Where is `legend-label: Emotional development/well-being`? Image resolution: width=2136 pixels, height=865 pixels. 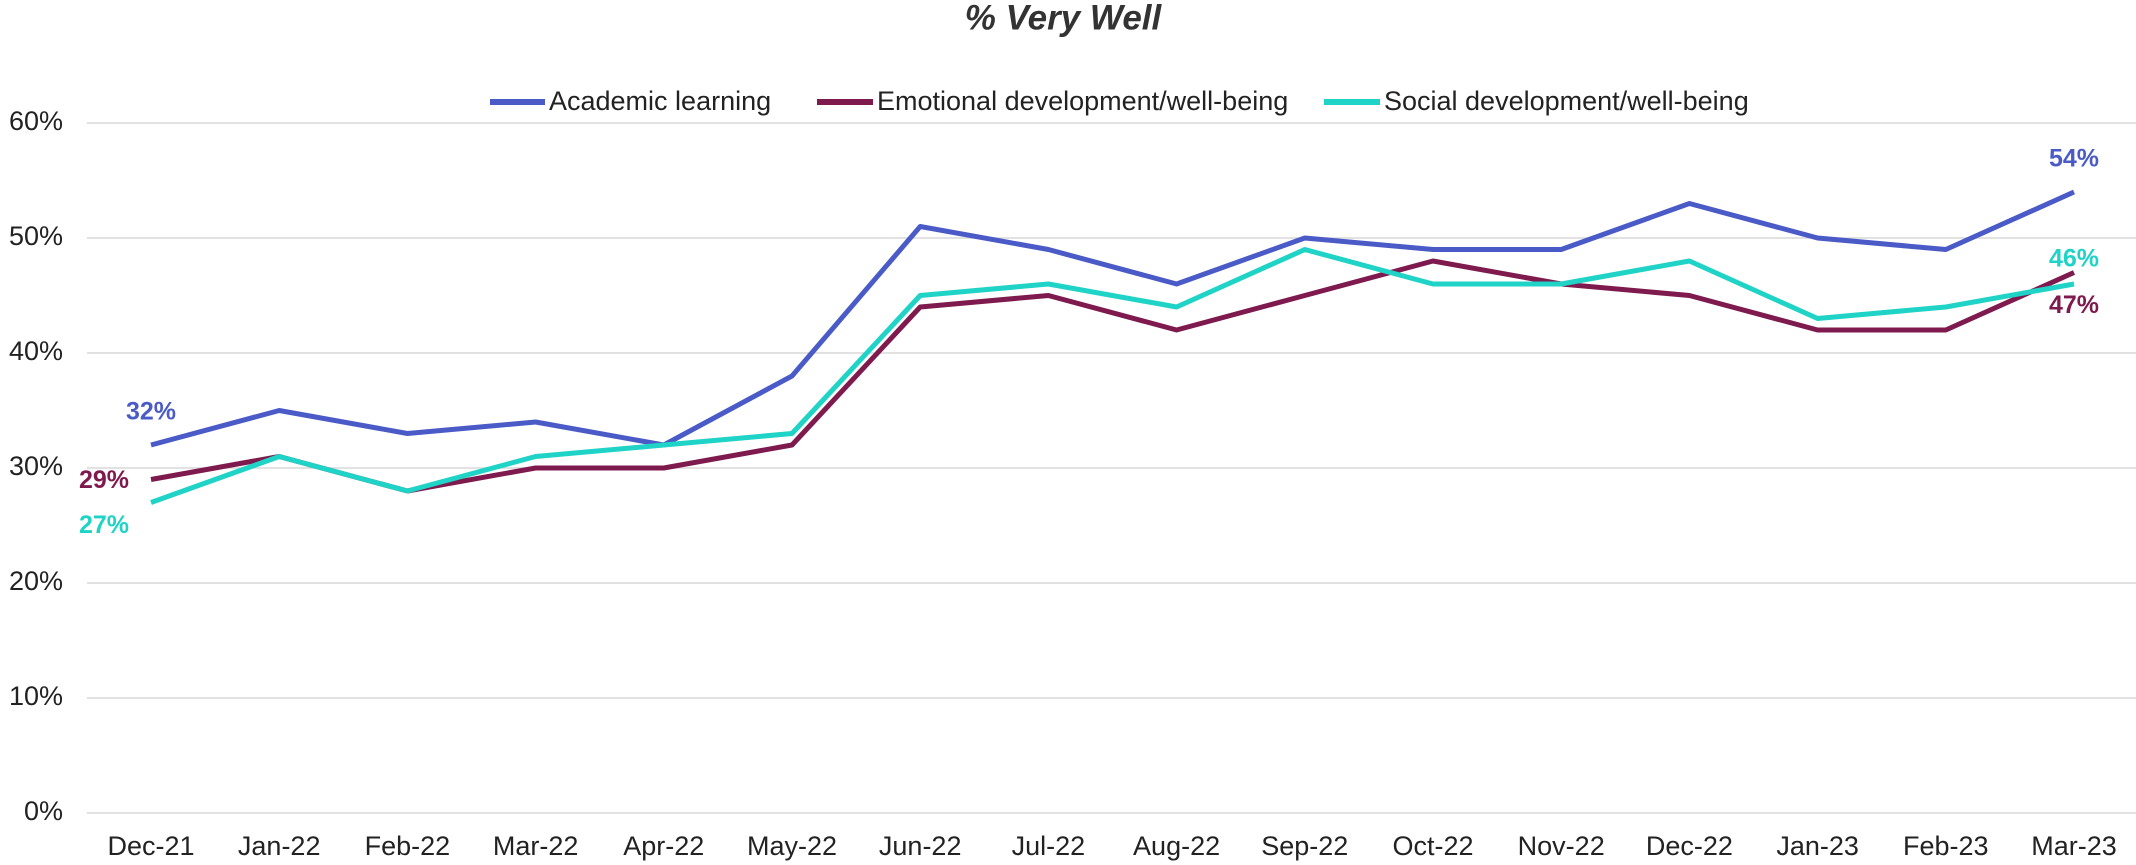 legend-label: Emotional development/well-being is located at coordinates (1082, 101).